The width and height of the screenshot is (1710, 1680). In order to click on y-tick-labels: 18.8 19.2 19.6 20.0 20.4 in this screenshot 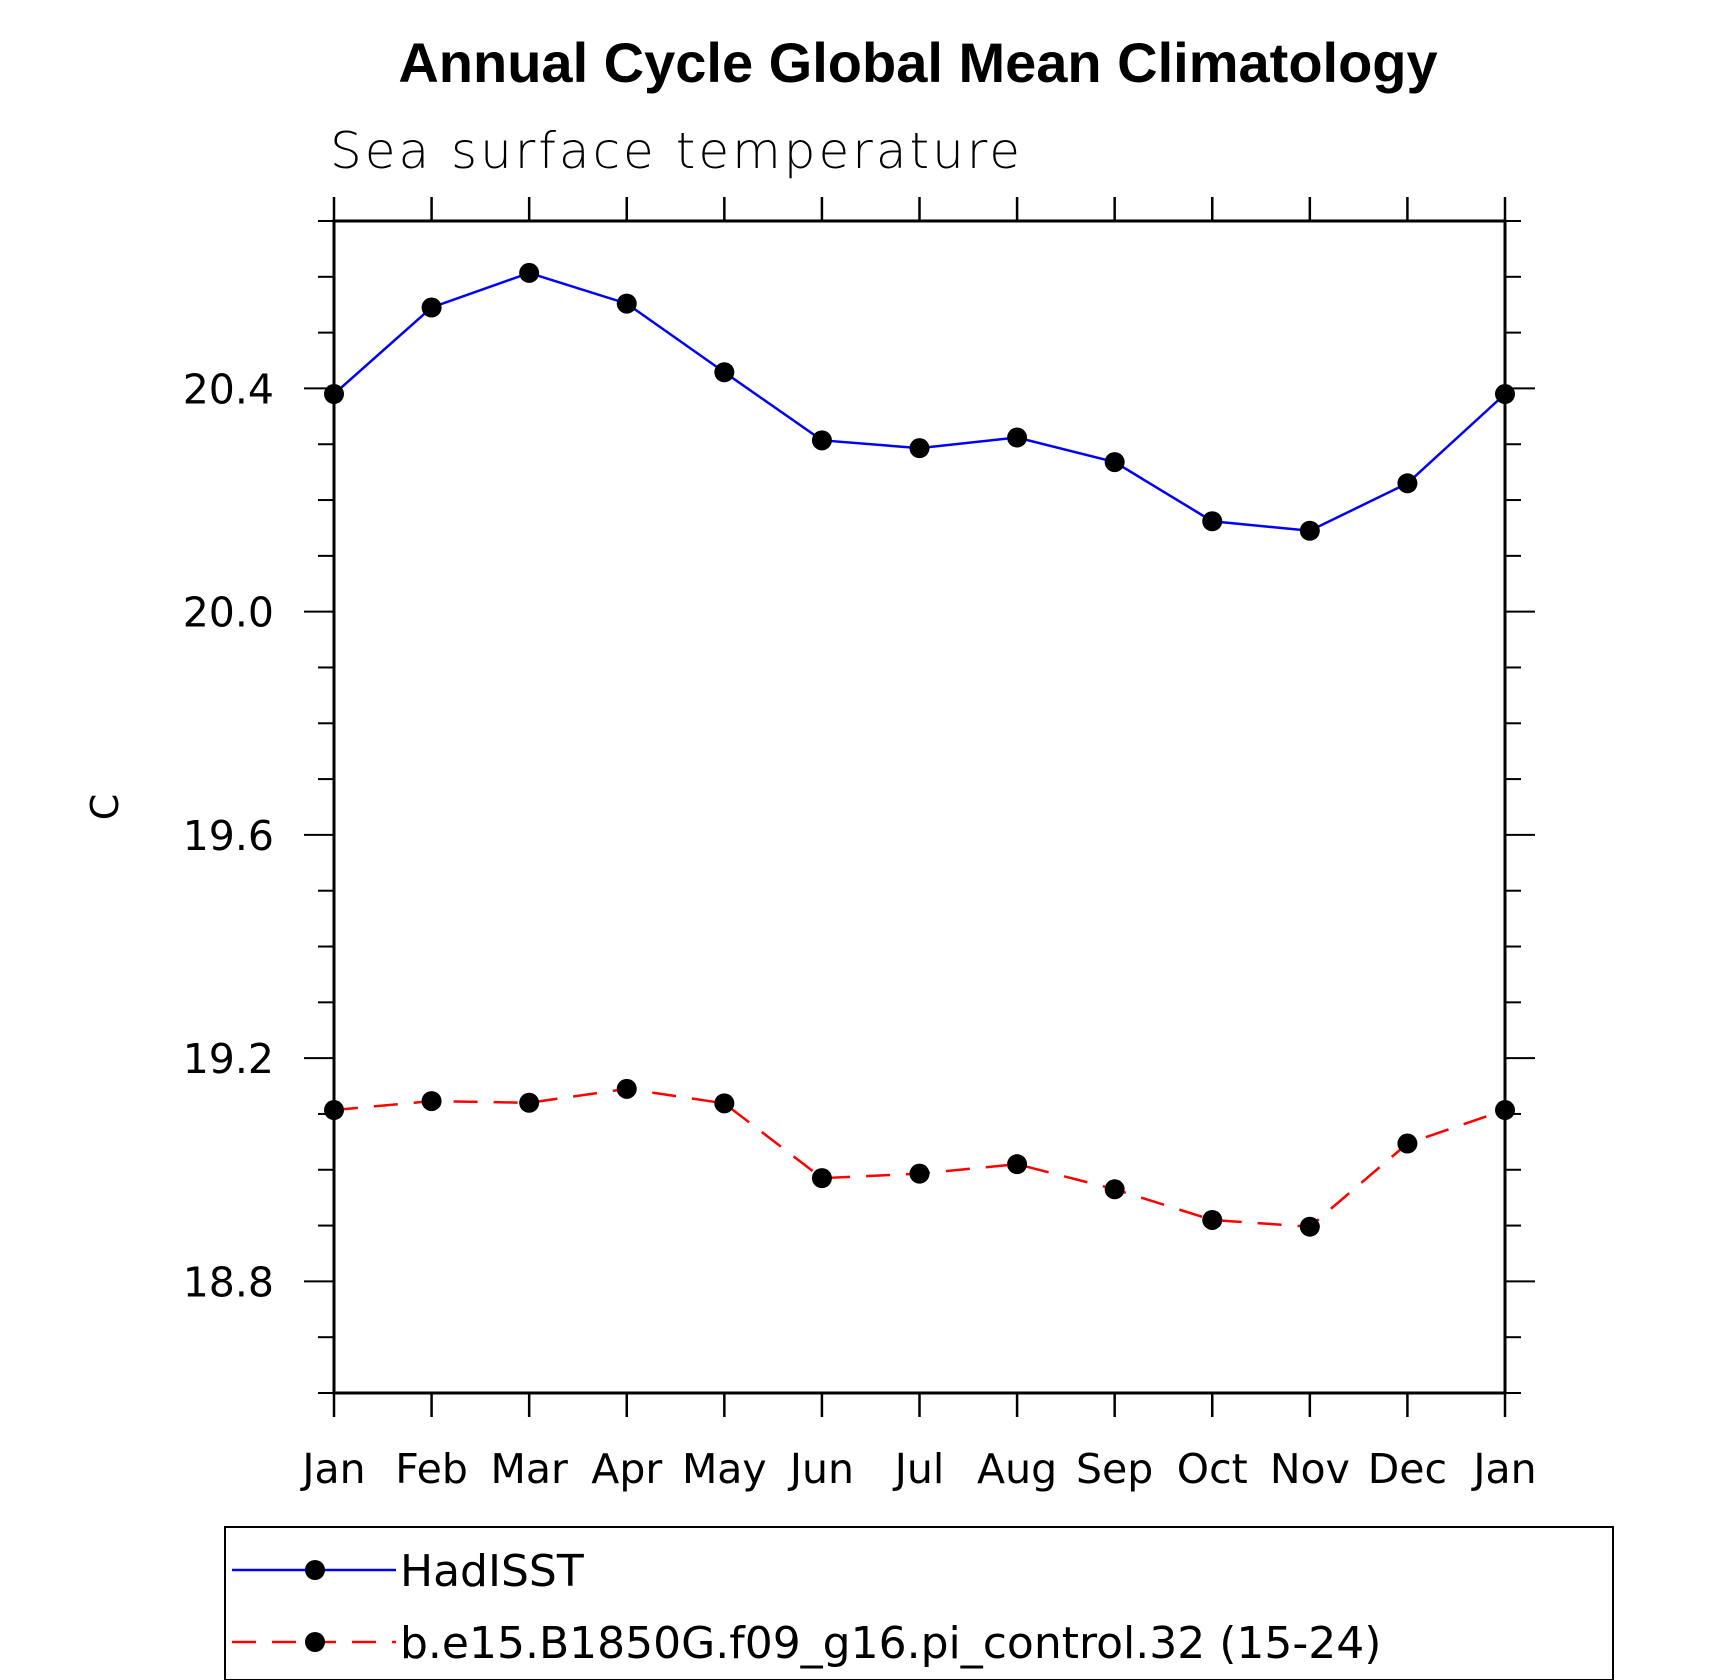, I will do `click(228, 835)`.